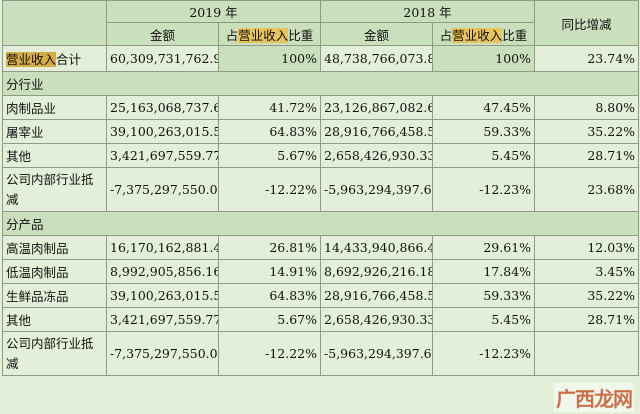  I want to click on watermark: 广西龙网, so click(594, 397).